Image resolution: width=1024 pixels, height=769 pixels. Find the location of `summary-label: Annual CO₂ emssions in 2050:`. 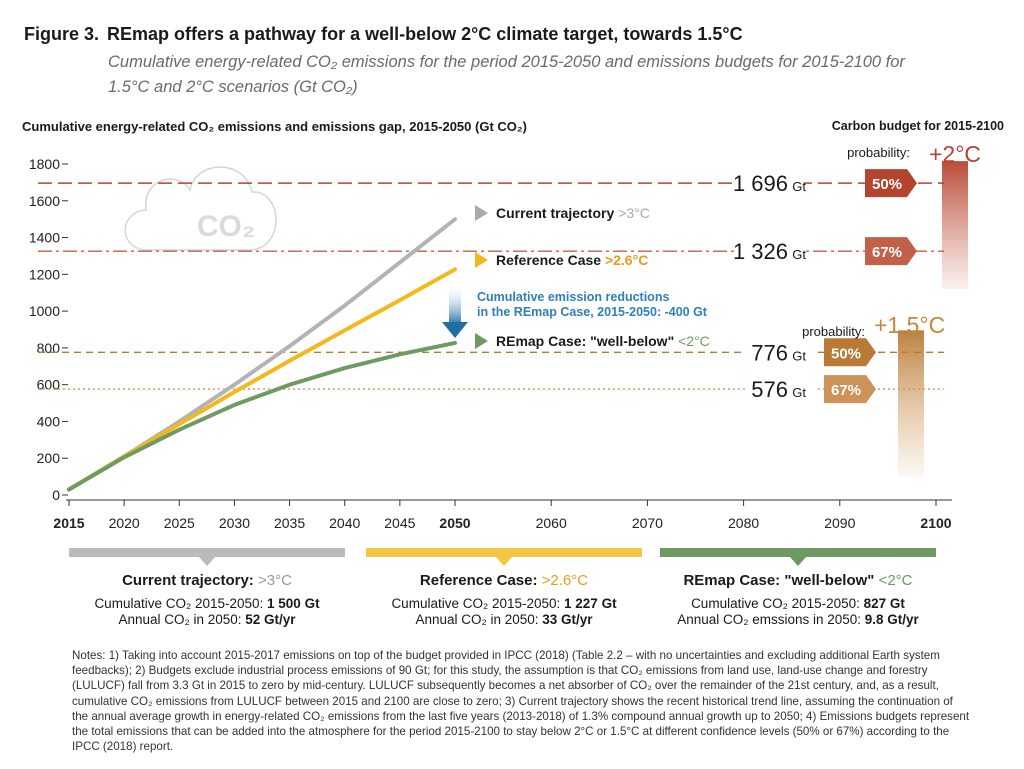

summary-label: Annual CO₂ emssions in 2050: is located at coordinates (771, 619).